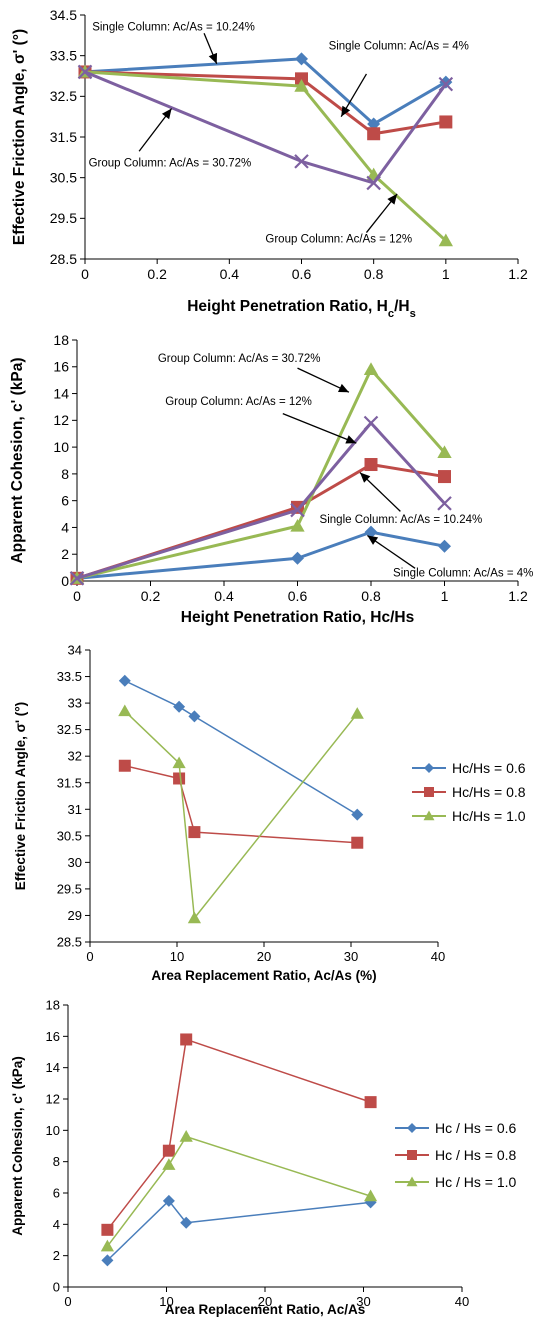 The height and width of the screenshot is (1320, 540). What do you see at coordinates (63, 137) in the screenshot?
I see `y-tick-label: 31.5` at bounding box center [63, 137].